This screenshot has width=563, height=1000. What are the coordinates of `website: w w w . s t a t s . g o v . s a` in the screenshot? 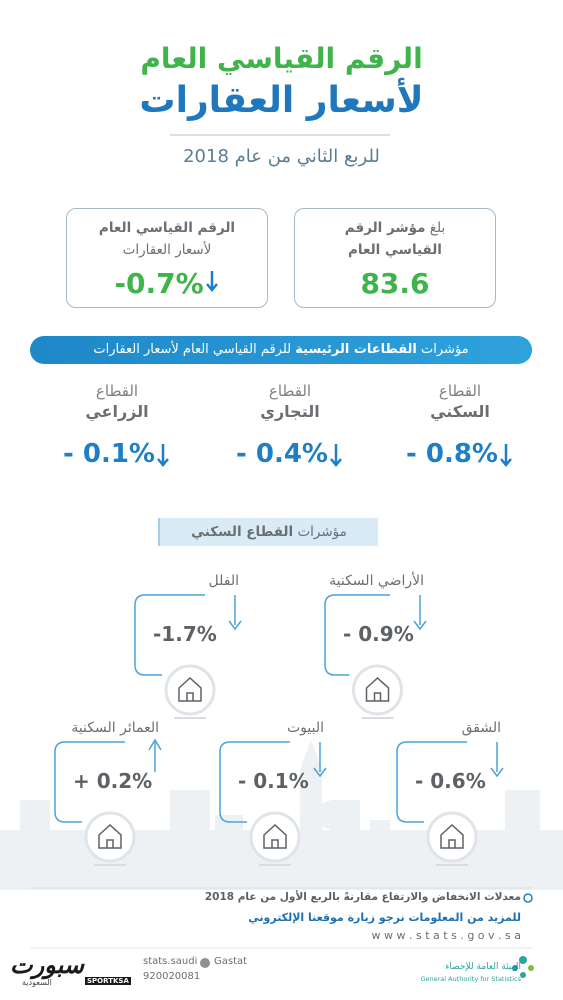 It's located at (446, 935).